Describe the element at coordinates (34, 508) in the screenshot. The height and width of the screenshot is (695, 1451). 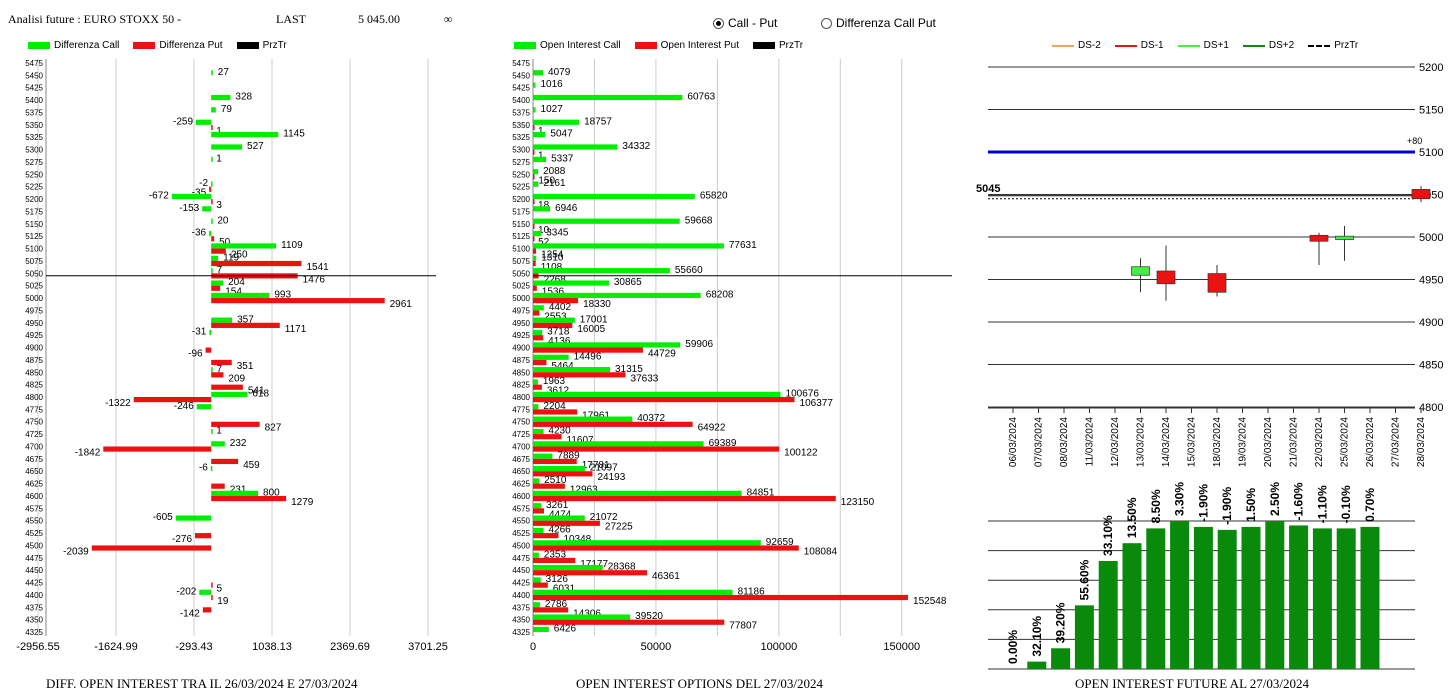
I see `strike-label: 4575` at that location.